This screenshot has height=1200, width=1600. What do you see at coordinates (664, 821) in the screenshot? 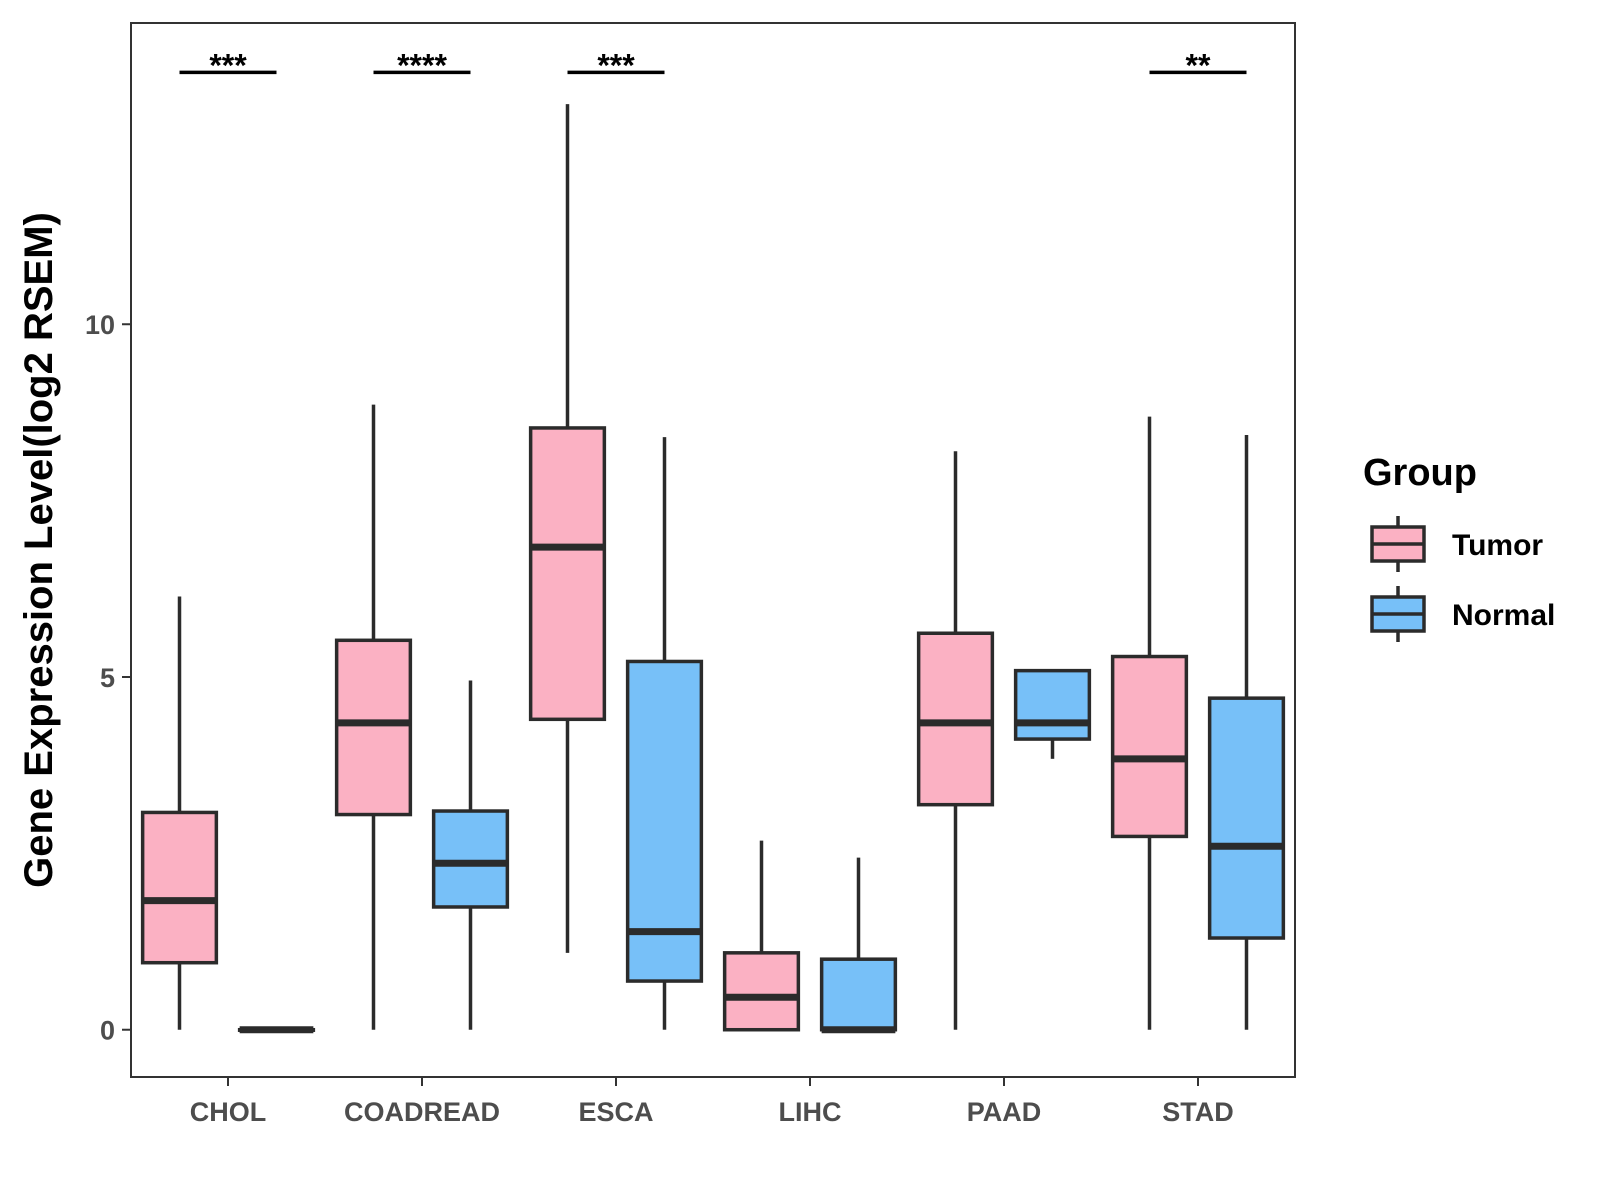
I see `box-body-esca-normal` at bounding box center [664, 821].